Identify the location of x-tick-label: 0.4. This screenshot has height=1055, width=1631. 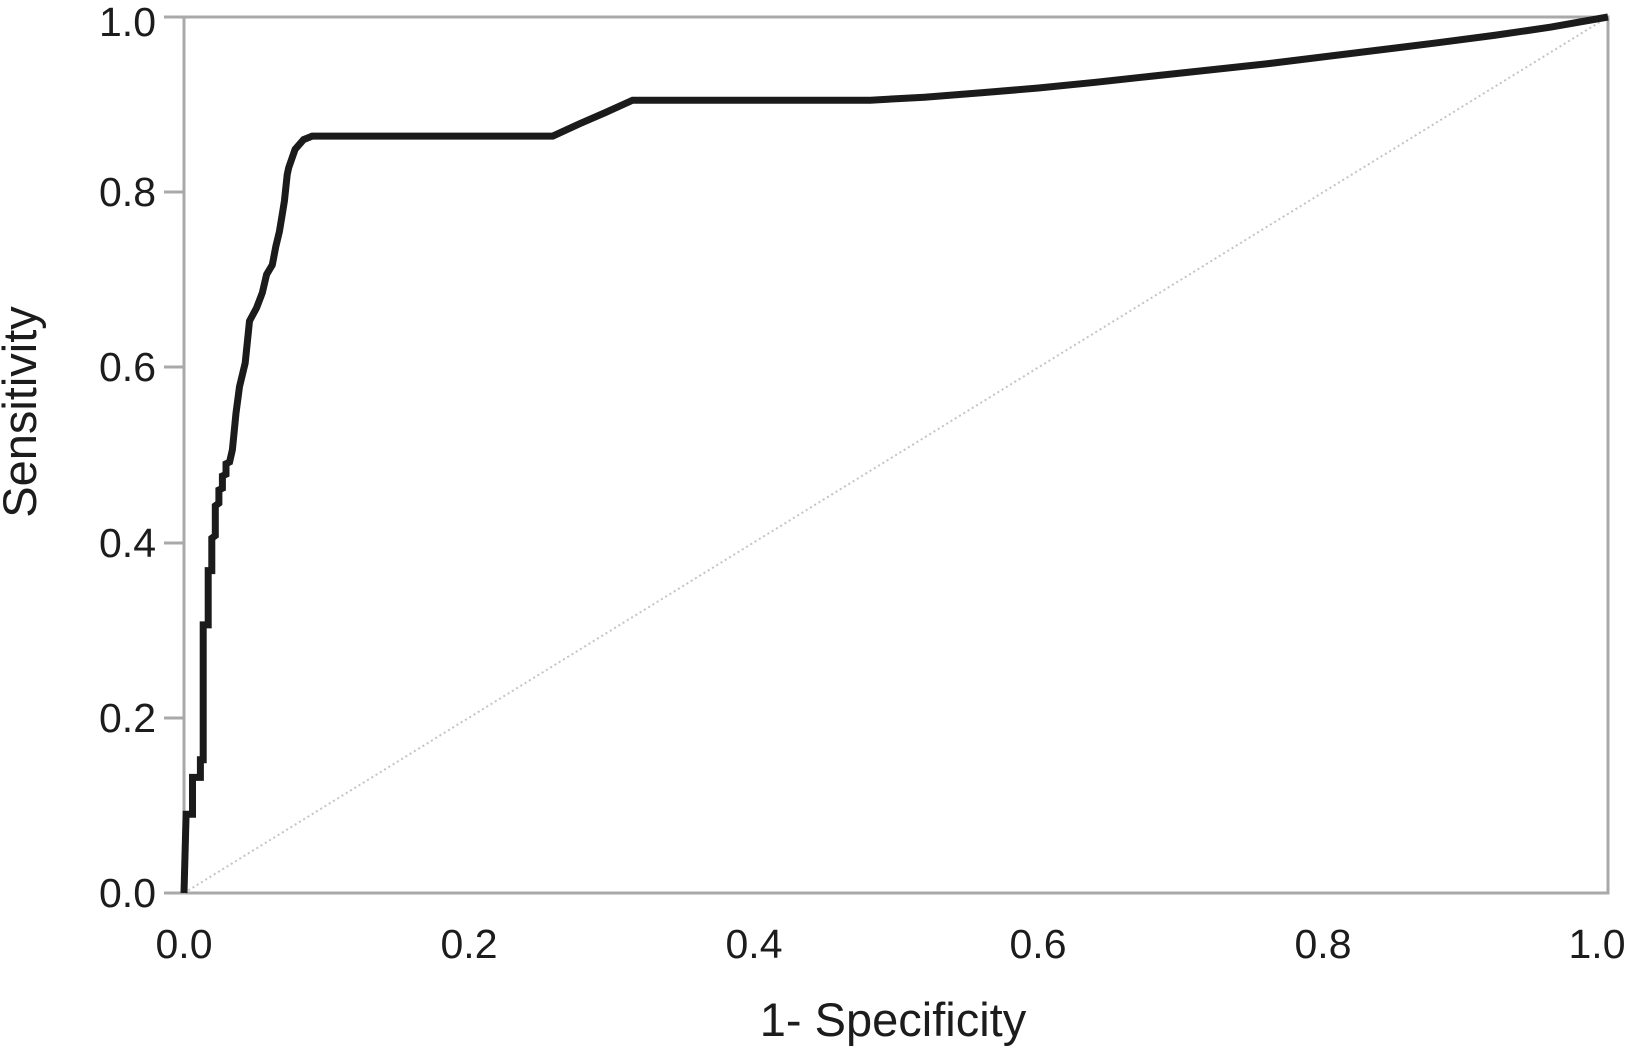
(754, 944).